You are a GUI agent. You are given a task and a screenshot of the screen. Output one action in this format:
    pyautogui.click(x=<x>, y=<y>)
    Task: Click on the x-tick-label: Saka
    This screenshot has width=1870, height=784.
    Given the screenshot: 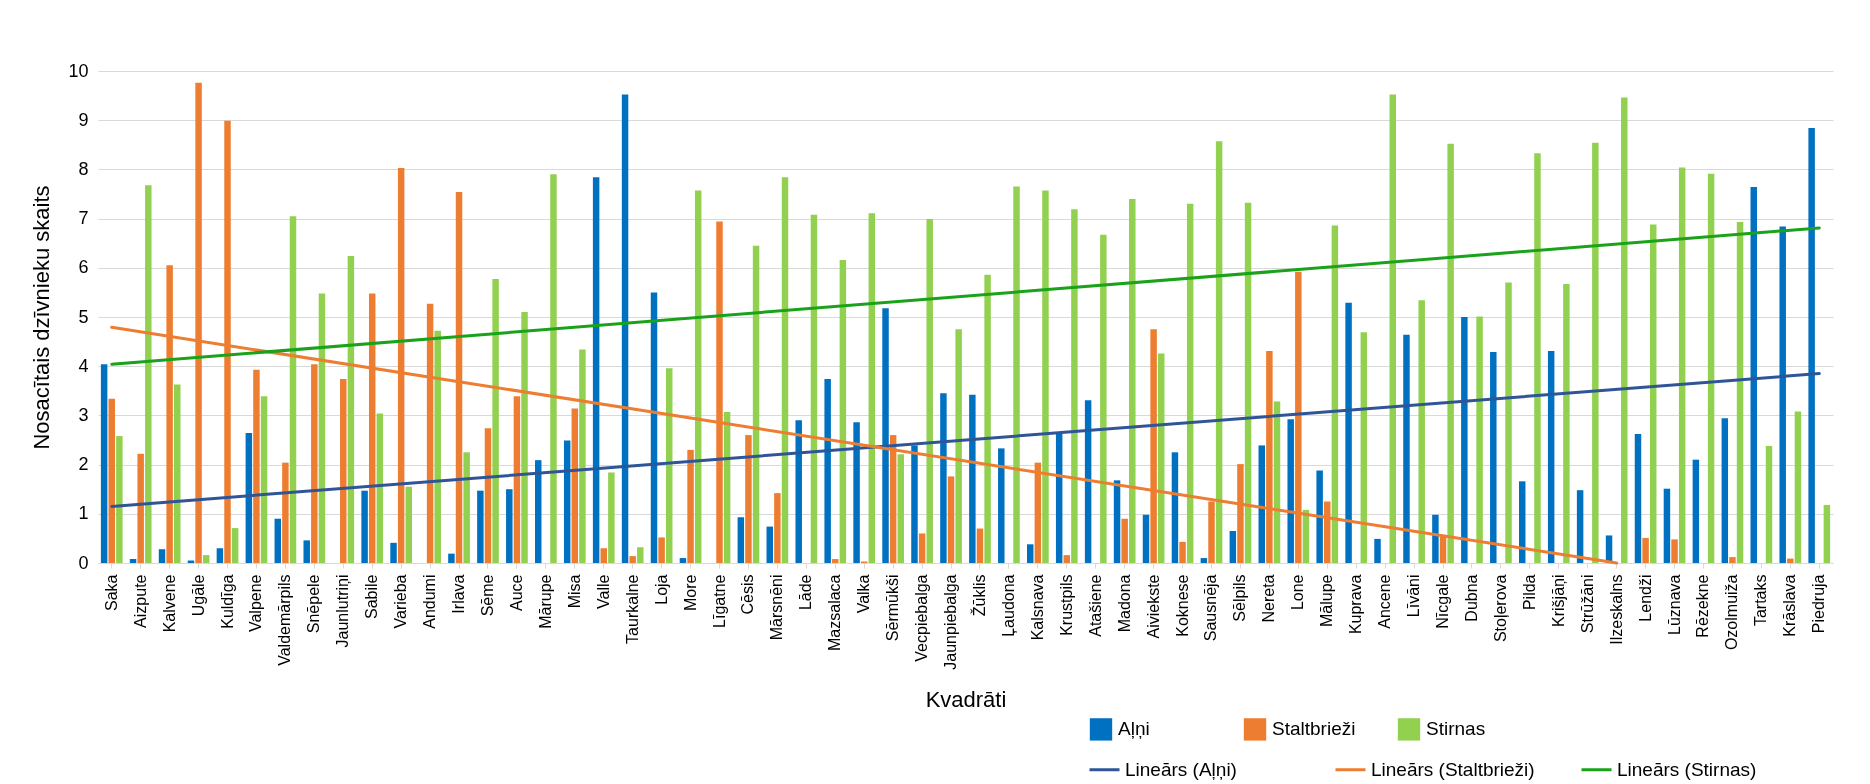 What is the action you would take?
    pyautogui.click(x=111, y=592)
    